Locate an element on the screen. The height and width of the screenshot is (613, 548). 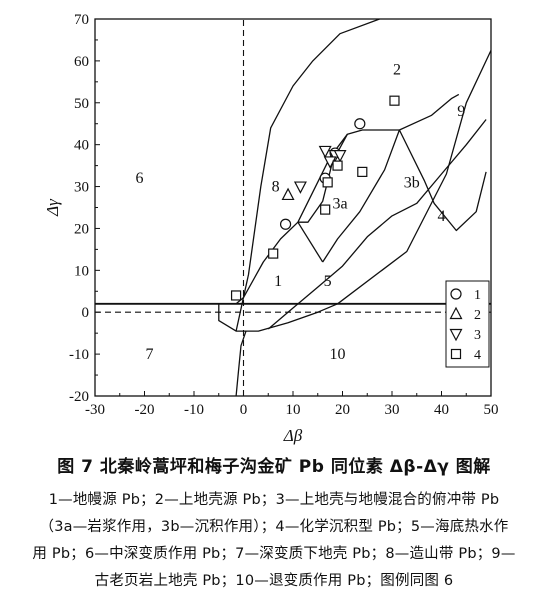
data-markers is located at coordinates (315, 198).